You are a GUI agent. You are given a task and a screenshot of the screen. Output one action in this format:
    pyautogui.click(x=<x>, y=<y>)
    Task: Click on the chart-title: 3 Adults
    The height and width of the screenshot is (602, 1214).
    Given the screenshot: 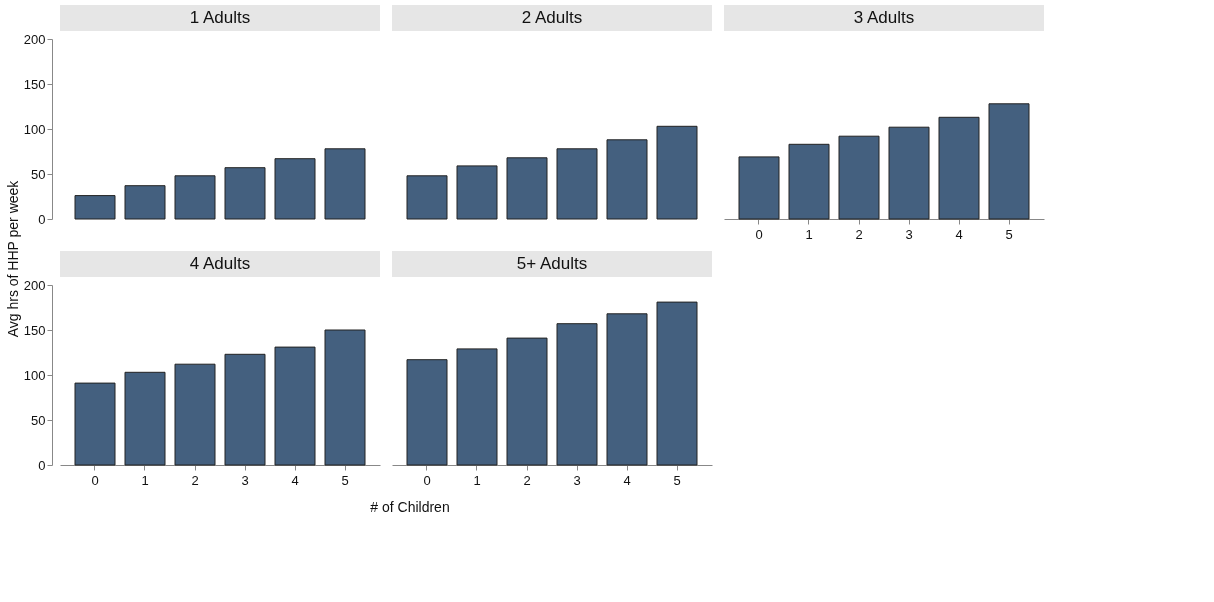 What is the action you would take?
    pyautogui.click(x=884, y=17)
    